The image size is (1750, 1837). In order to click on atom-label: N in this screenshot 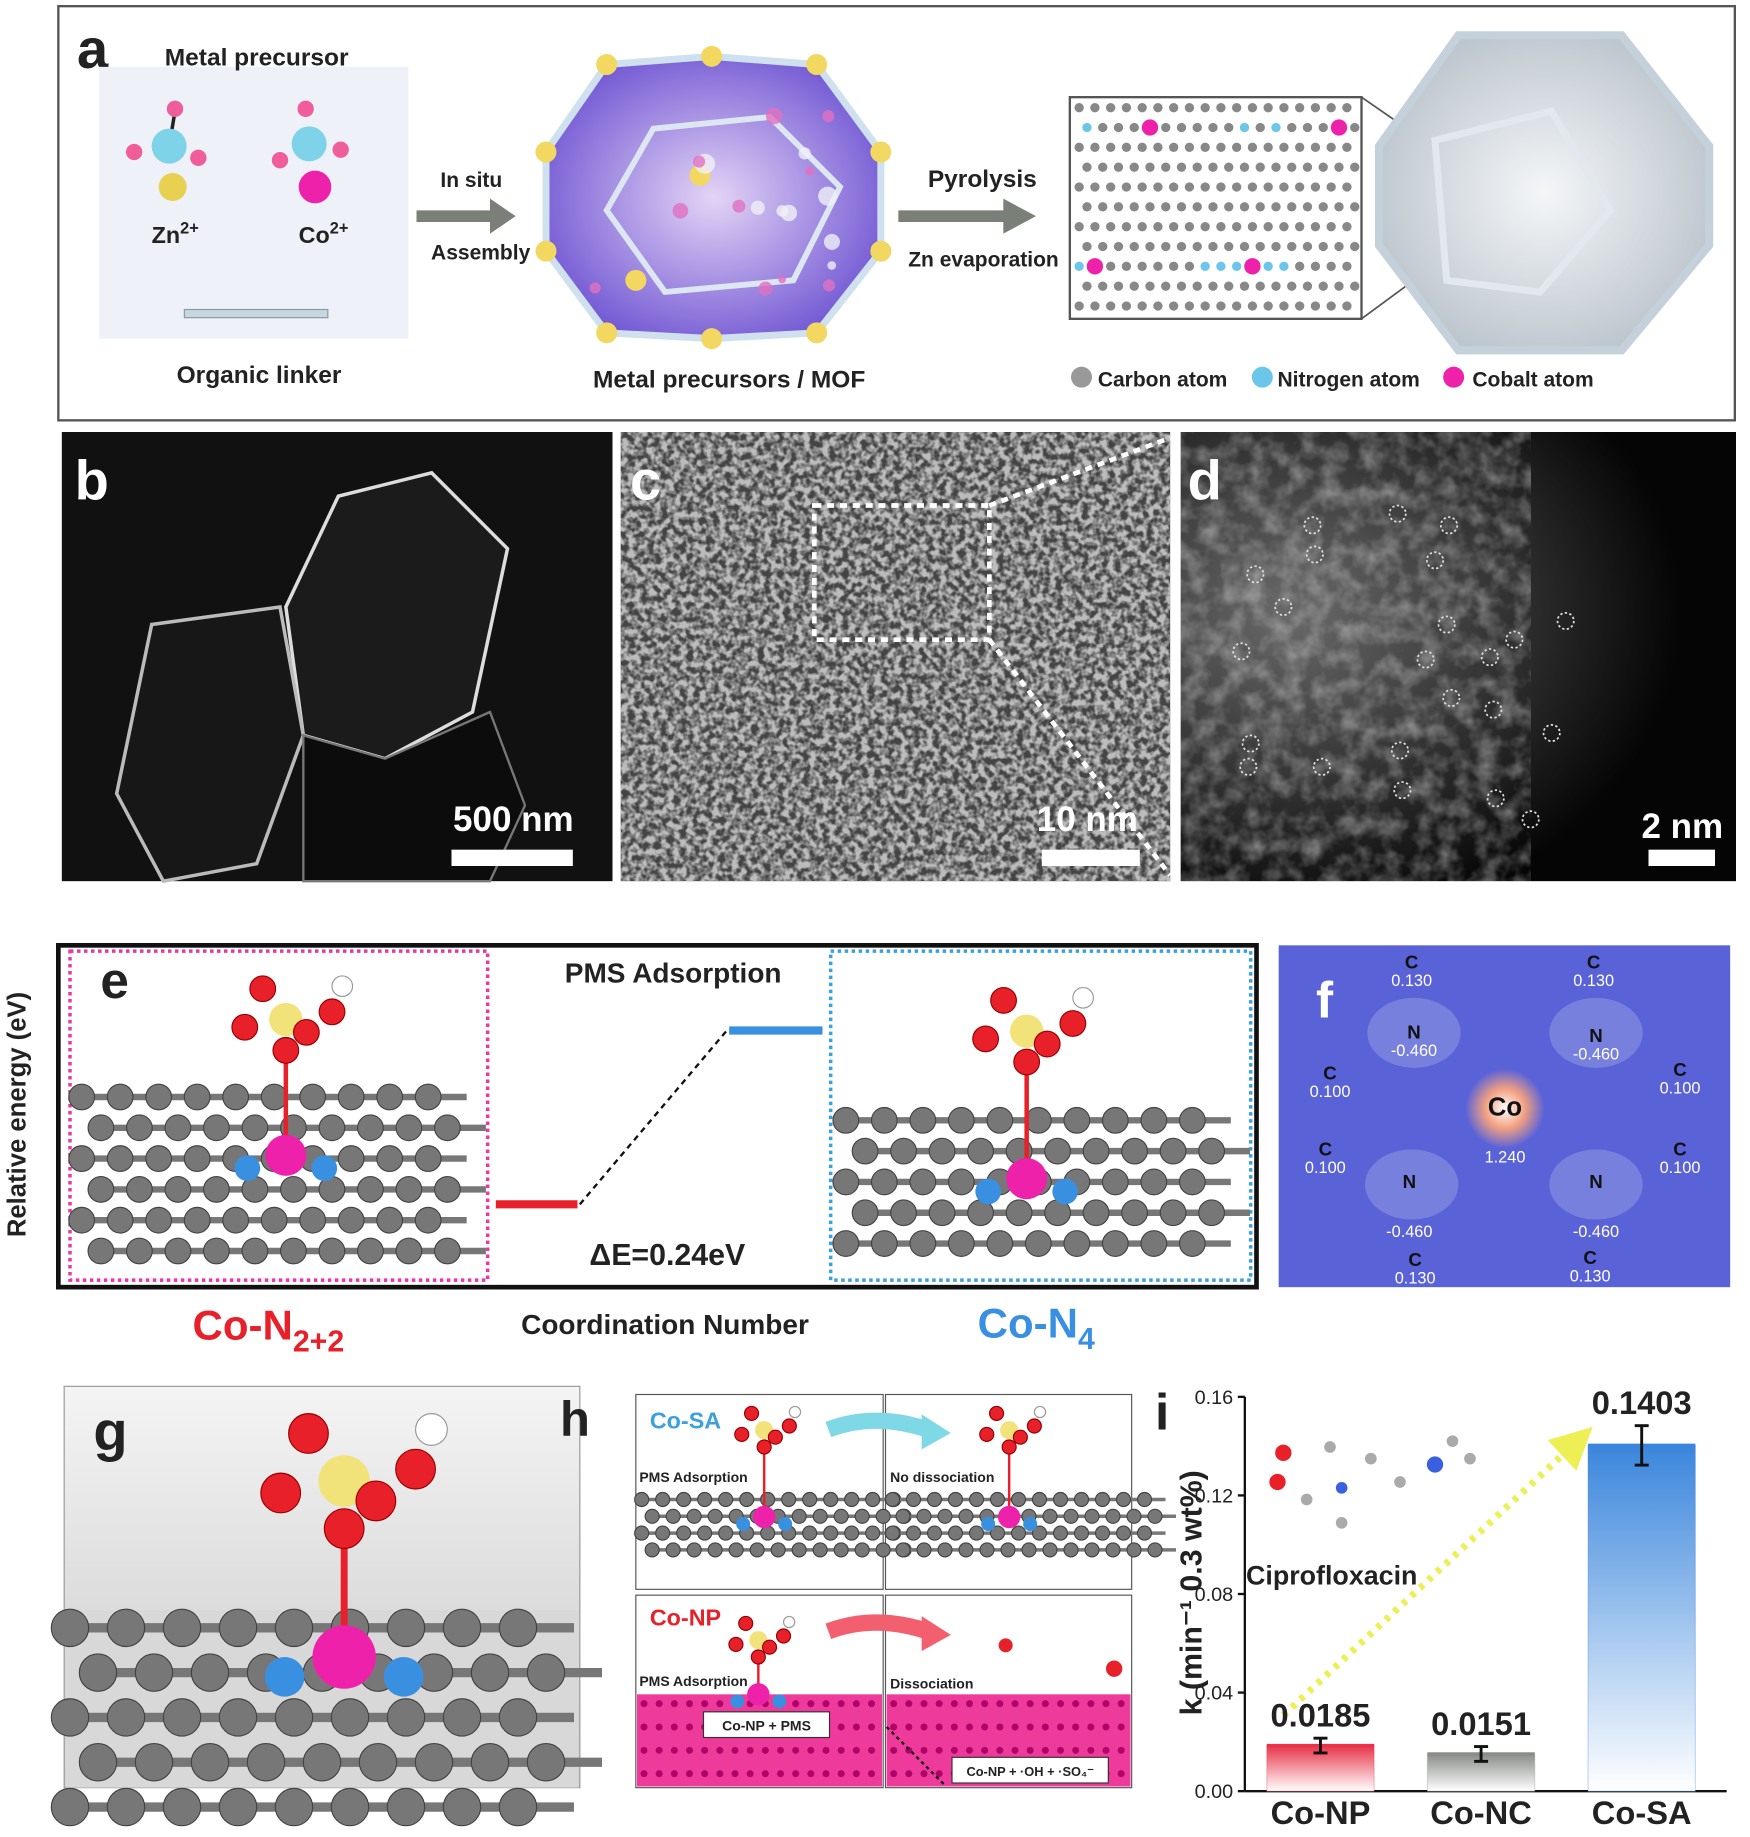, I will do `click(1595, 1181)`.